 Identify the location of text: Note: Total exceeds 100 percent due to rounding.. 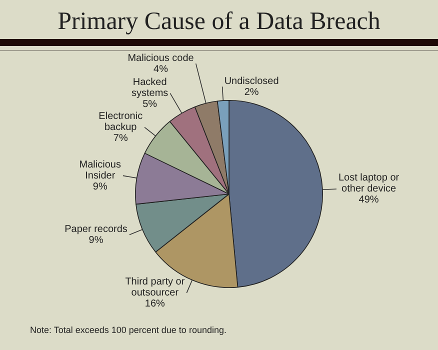
(128, 330).